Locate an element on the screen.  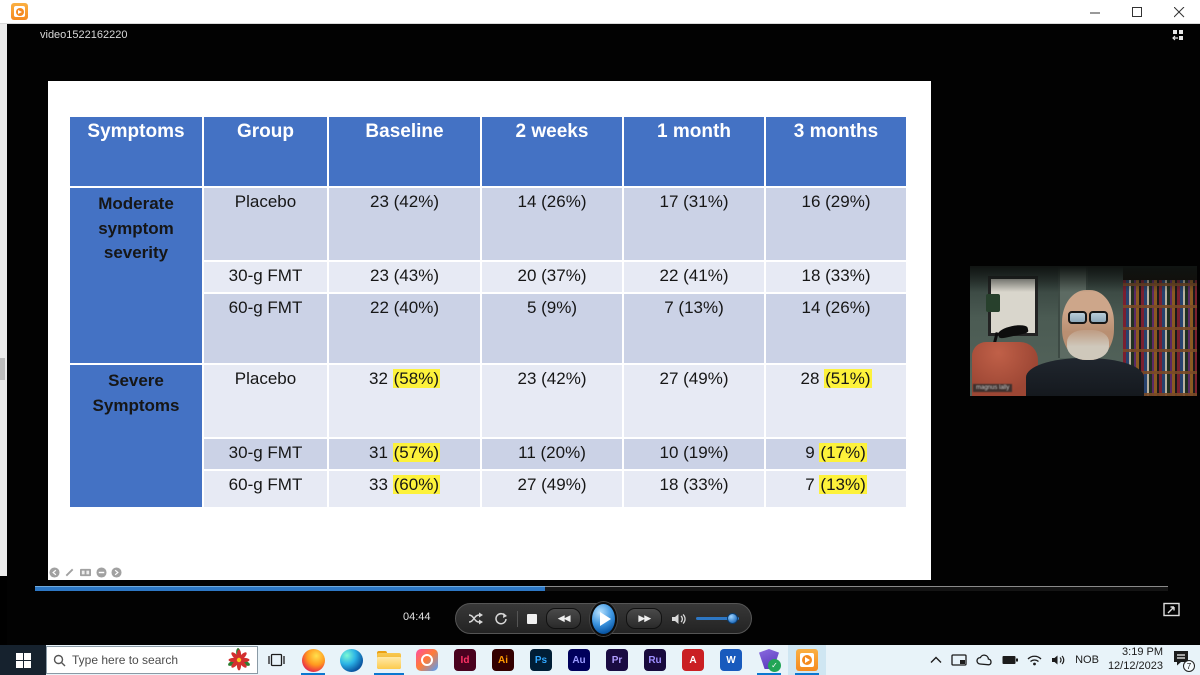
value-cell: 22 (41%) is located at coordinates (694, 277).